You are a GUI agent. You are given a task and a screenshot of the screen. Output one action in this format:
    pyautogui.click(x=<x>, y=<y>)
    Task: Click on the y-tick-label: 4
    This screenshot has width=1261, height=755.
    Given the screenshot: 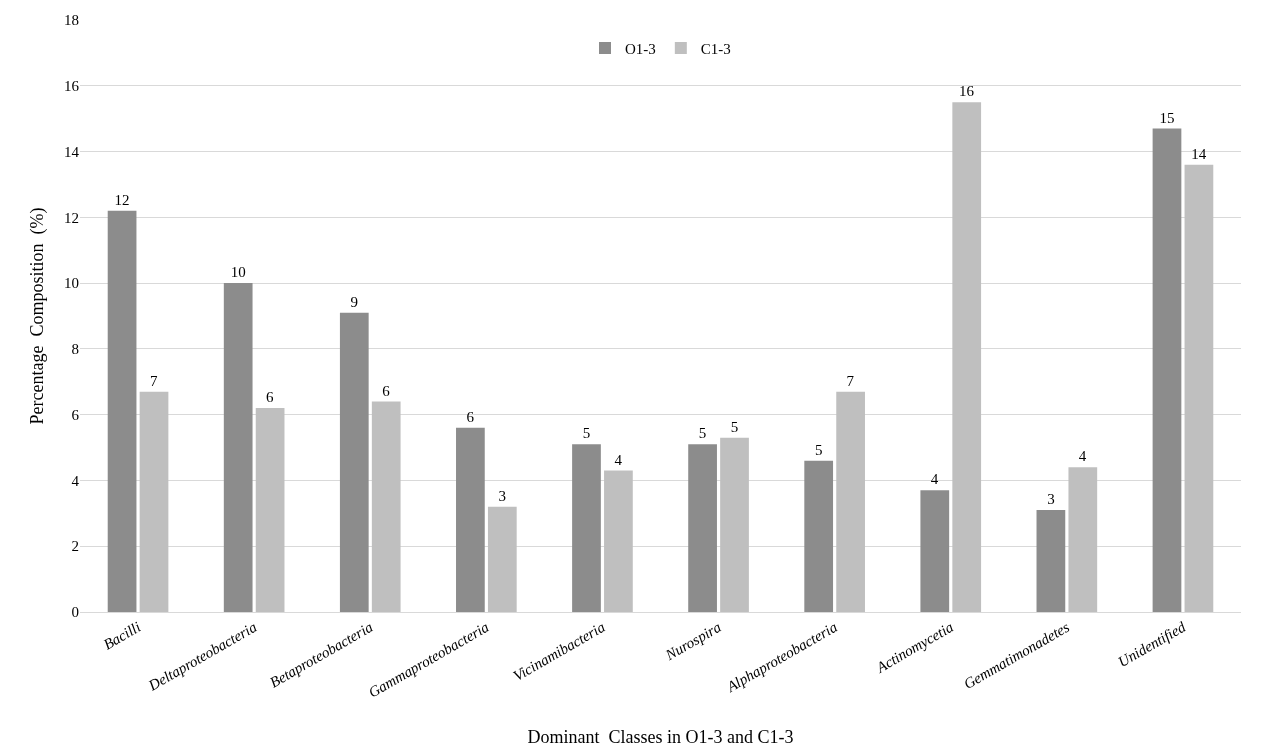 What is the action you would take?
    pyautogui.click(x=75, y=480)
    